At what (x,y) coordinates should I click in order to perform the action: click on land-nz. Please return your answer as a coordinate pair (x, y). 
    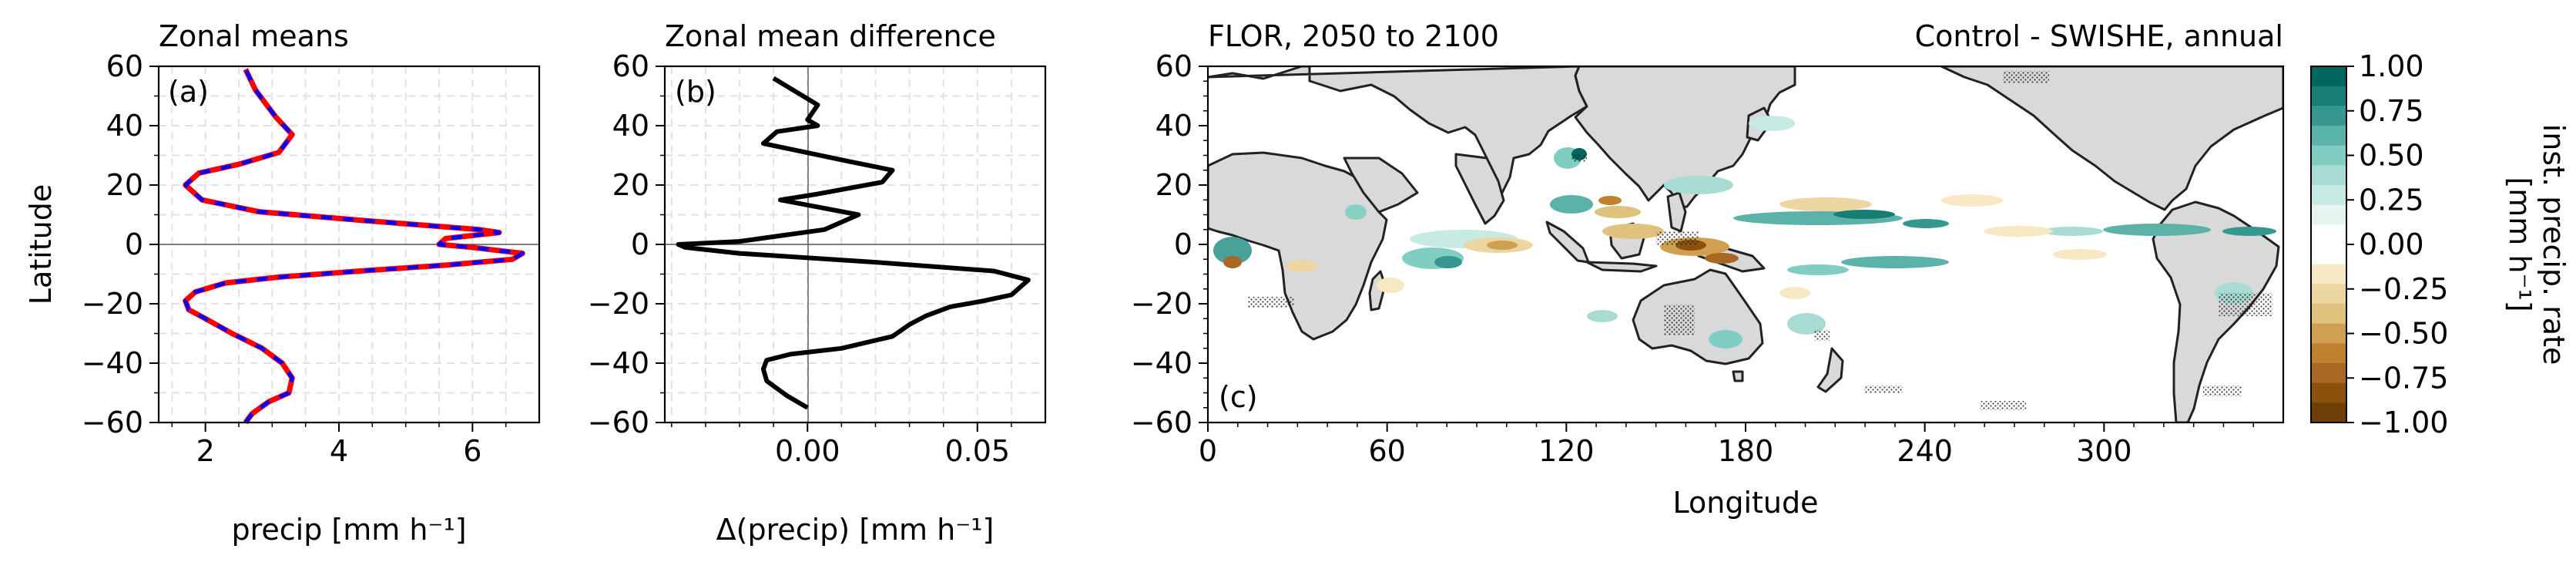
    Looking at the image, I should click on (1830, 370).